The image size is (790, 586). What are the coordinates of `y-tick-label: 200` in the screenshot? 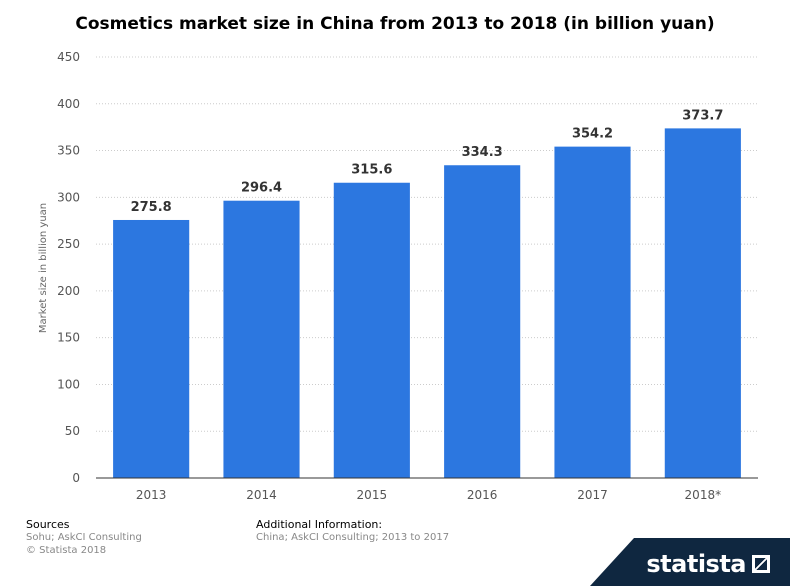 It's located at (68, 291).